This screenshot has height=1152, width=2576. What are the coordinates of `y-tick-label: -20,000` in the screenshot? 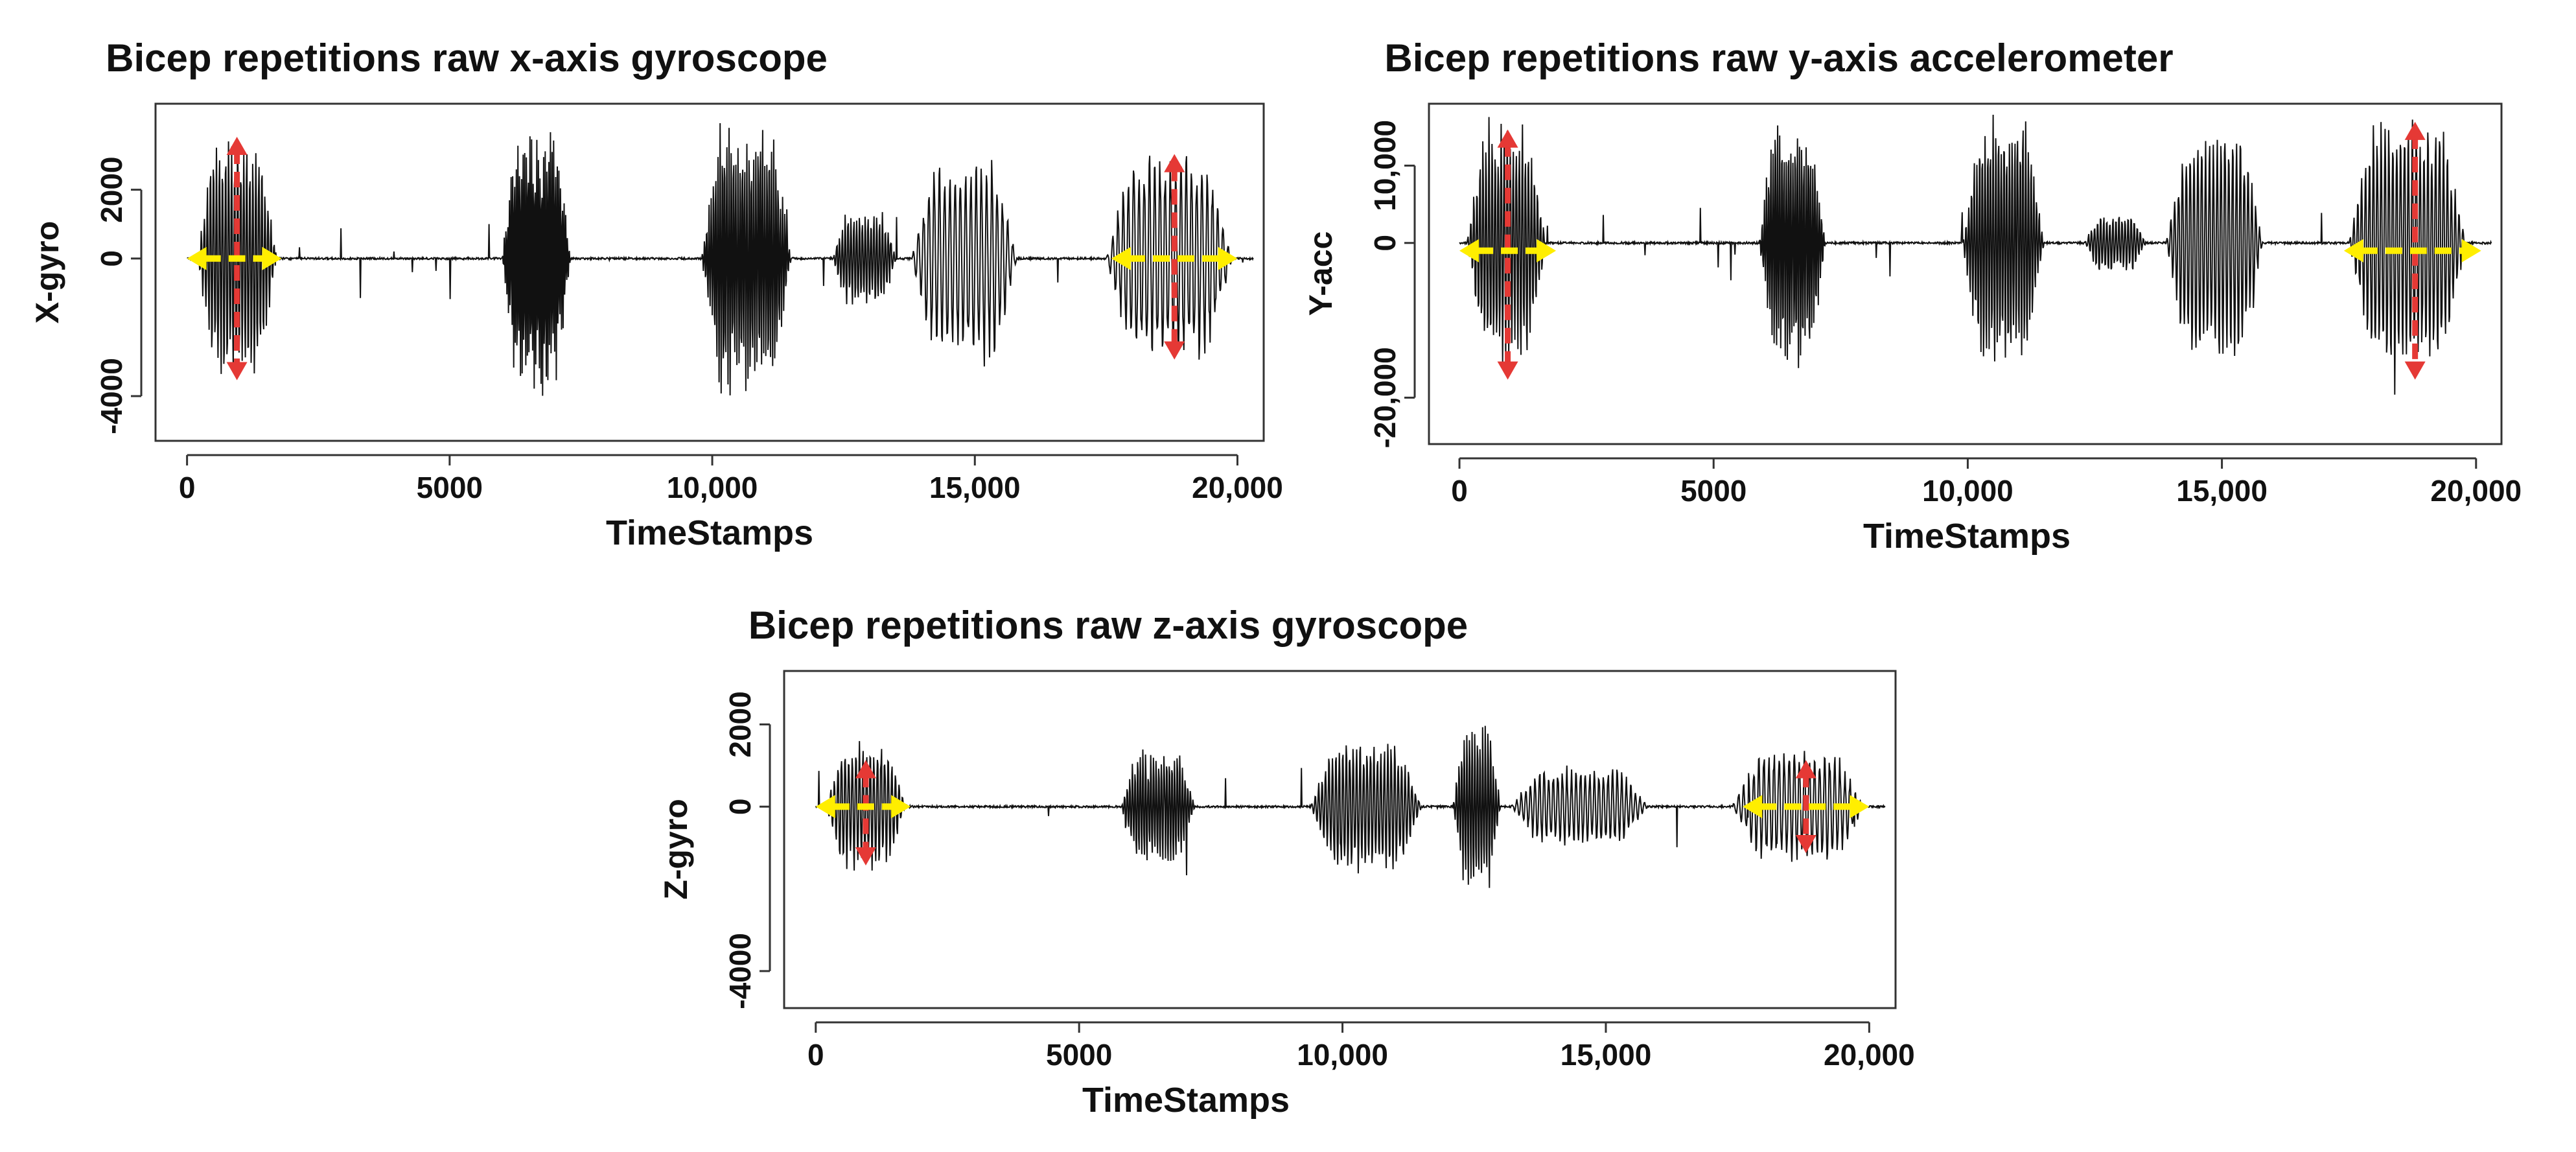 It's located at (1385, 397).